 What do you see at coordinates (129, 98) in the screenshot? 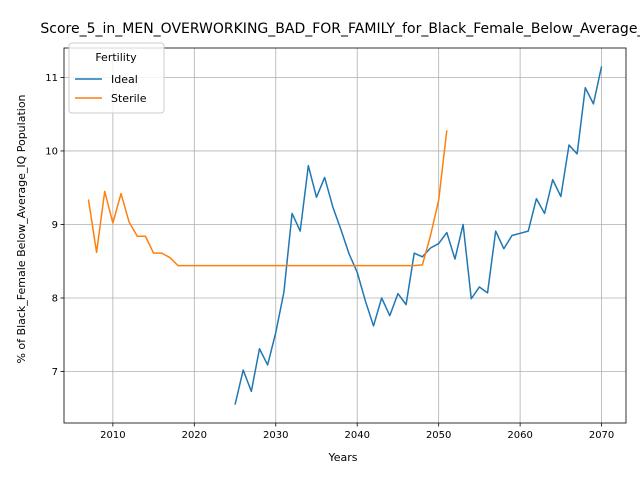
I see `legend-label-sterile: Sterile` at bounding box center [129, 98].